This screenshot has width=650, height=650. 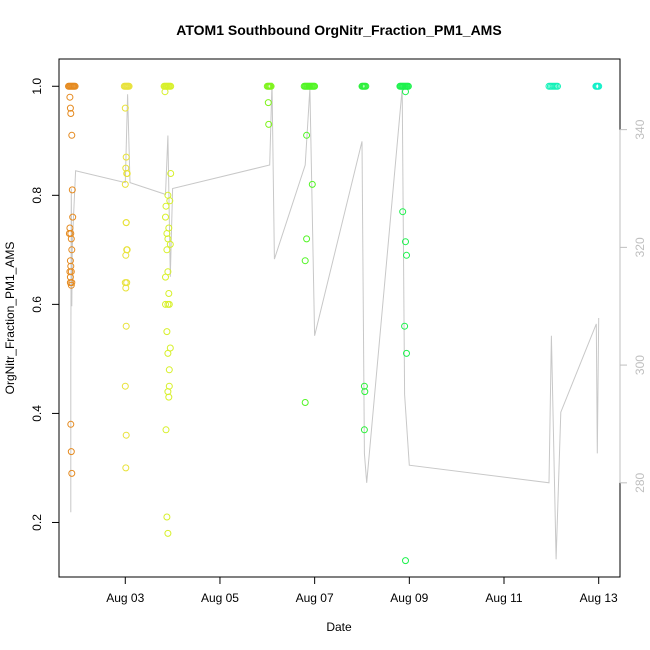 What do you see at coordinates (599, 598) in the screenshot?
I see `x-tick-label: Aug 13` at bounding box center [599, 598].